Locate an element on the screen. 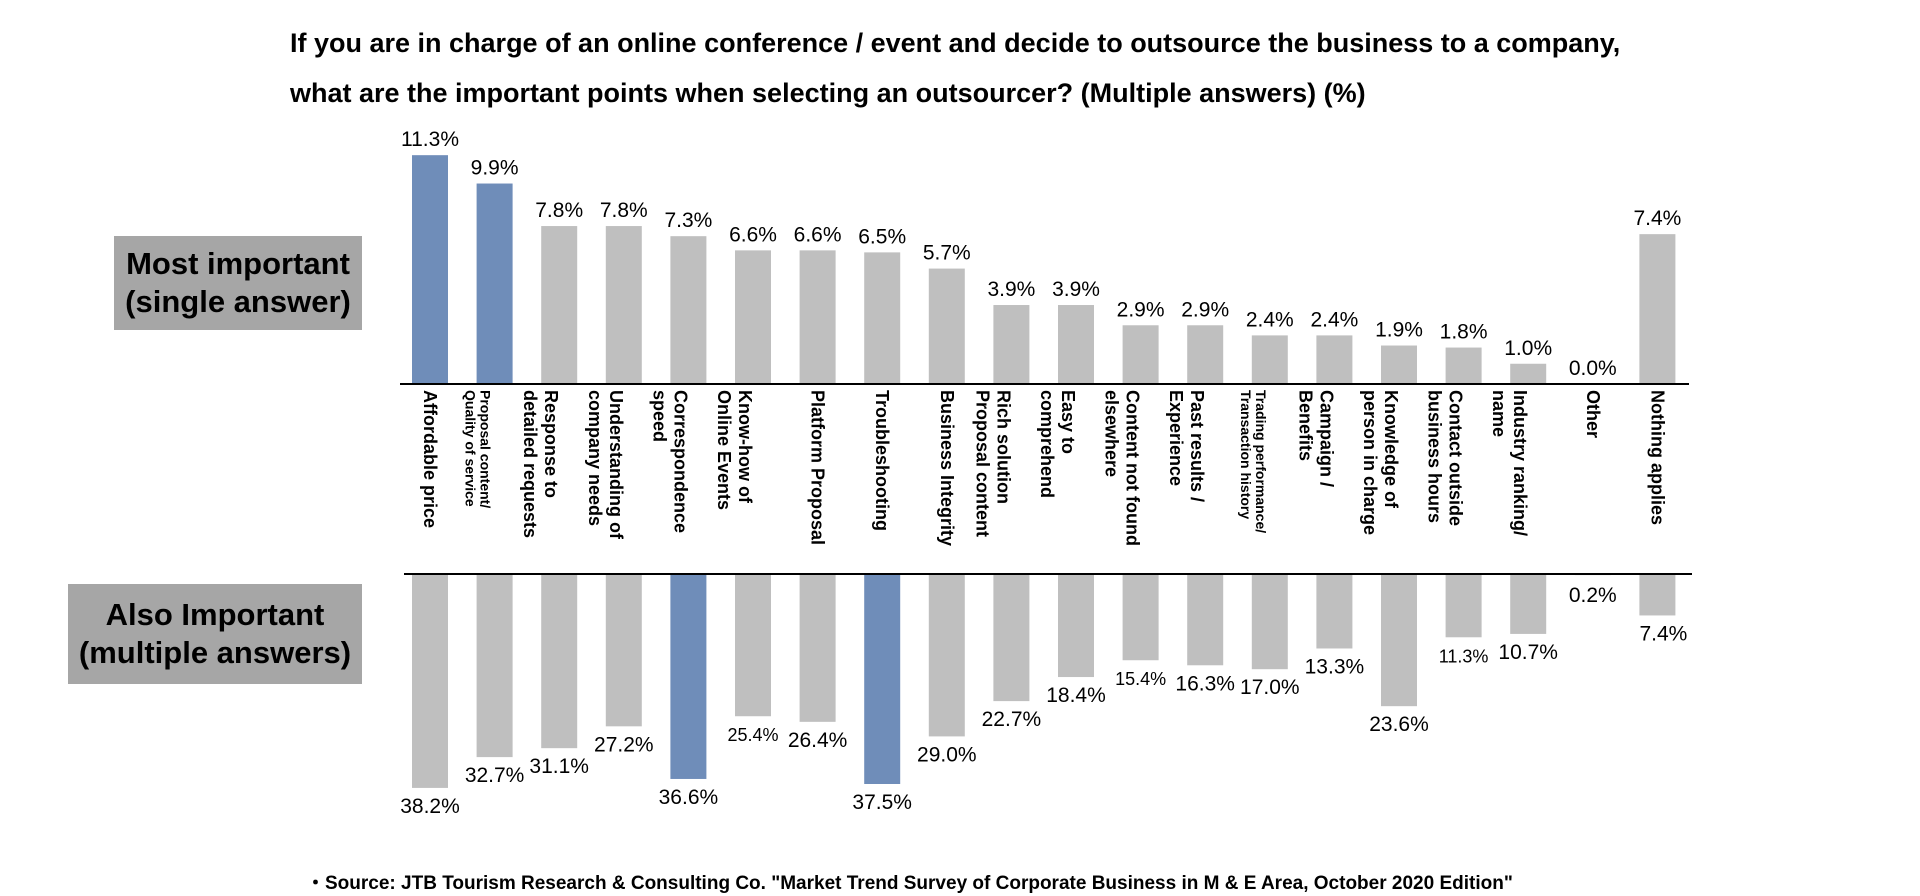  category-label: Other is located at coordinates (1593, 414).